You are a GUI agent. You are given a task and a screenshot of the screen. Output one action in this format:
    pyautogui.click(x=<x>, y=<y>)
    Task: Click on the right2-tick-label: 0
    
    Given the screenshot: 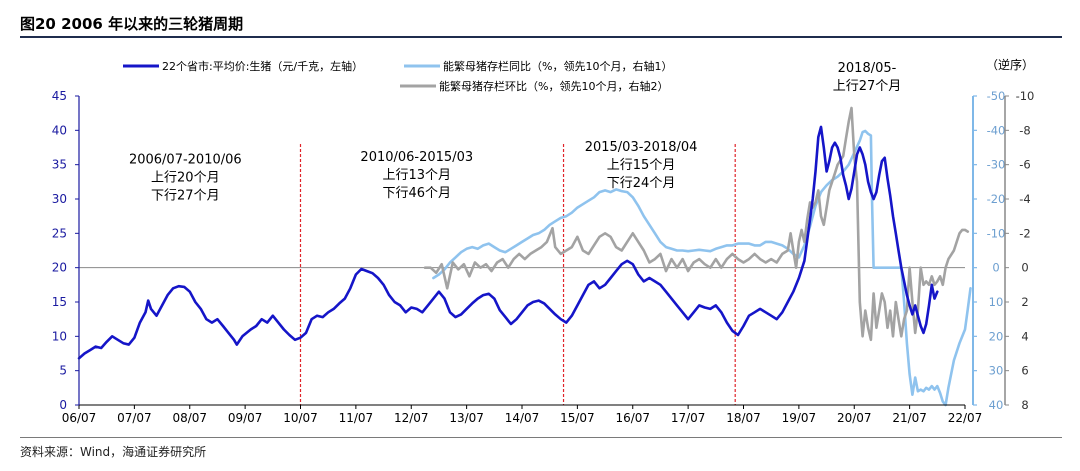 What is the action you would take?
    pyautogui.click(x=1024, y=268)
    